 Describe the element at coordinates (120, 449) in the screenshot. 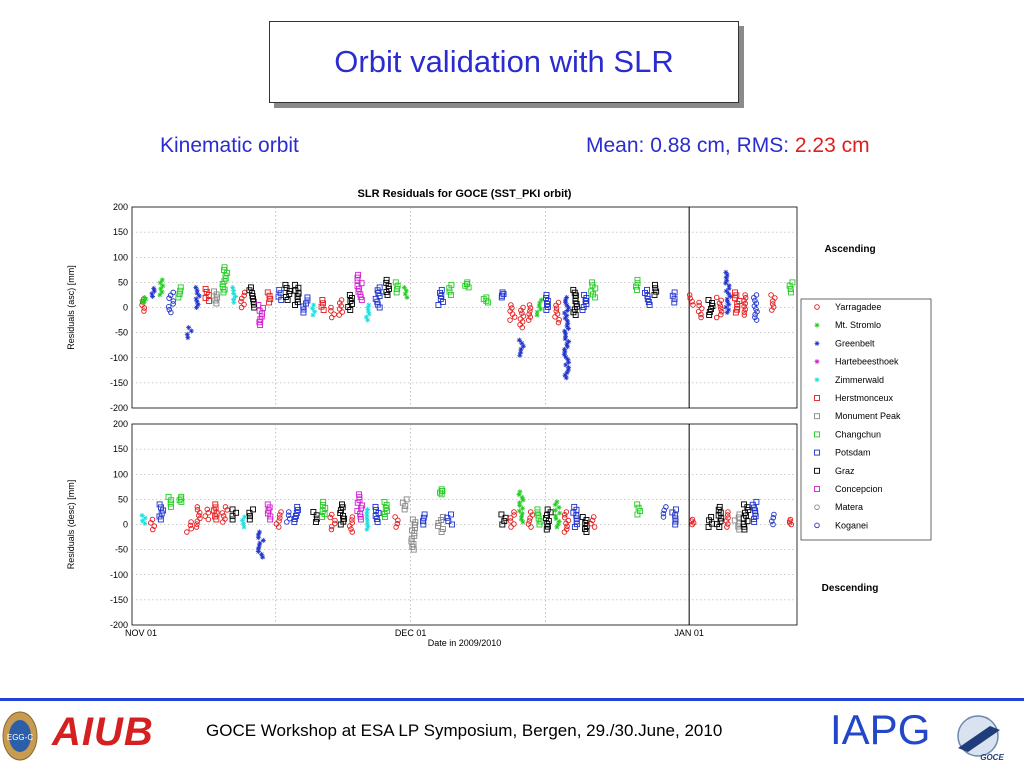

I see `y-tick-label: 150` at that location.